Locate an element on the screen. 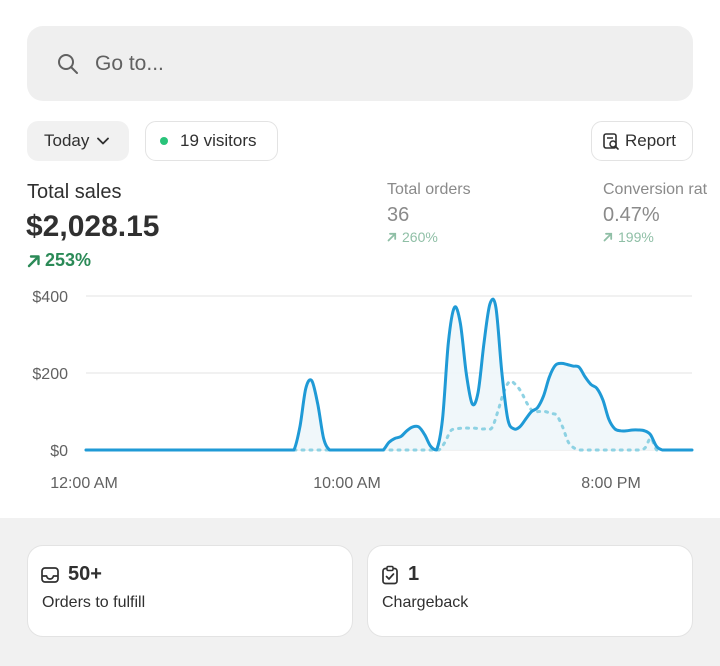 The width and height of the screenshot is (720, 666). live-status-dot is located at coordinates (164, 141).